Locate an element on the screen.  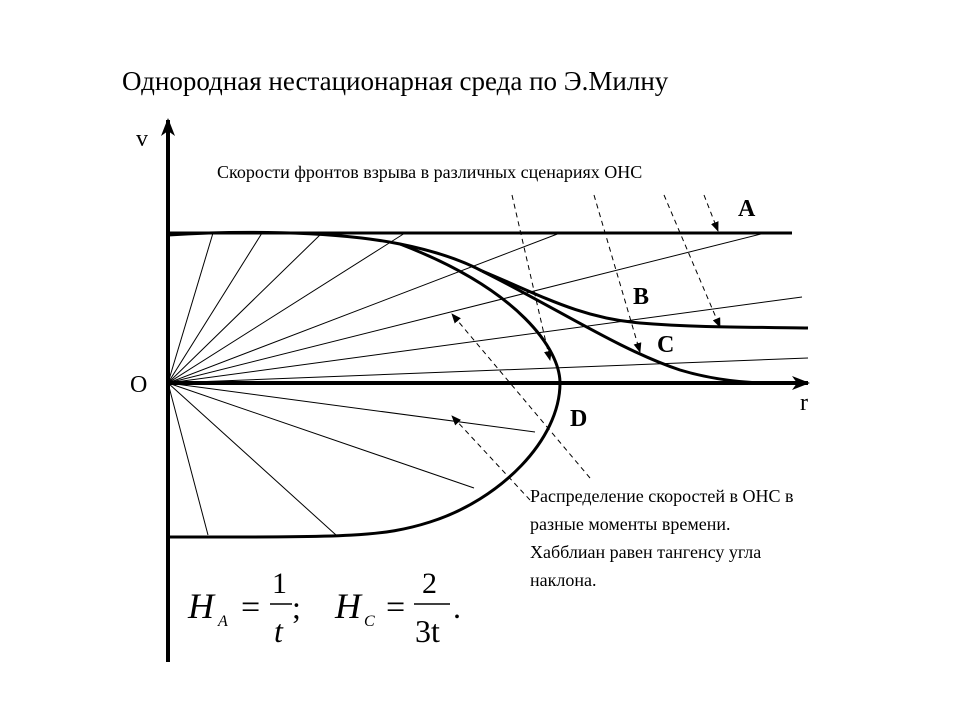
hubble-formula: H A = 1 t ; H C = 2 3t . is located at coordinates (324, 608).